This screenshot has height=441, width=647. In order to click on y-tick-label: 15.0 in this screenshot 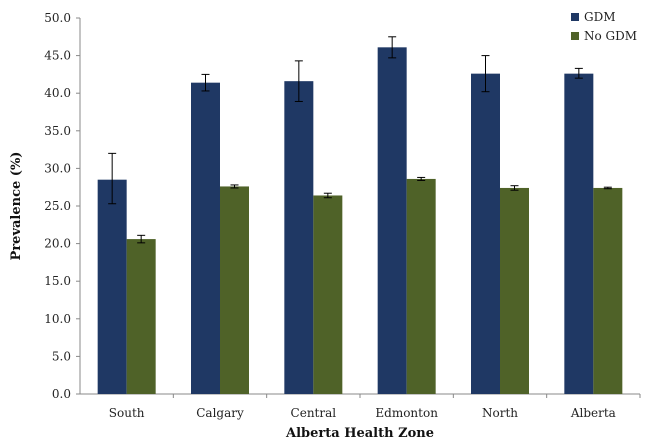, I will do `click(57, 281)`.